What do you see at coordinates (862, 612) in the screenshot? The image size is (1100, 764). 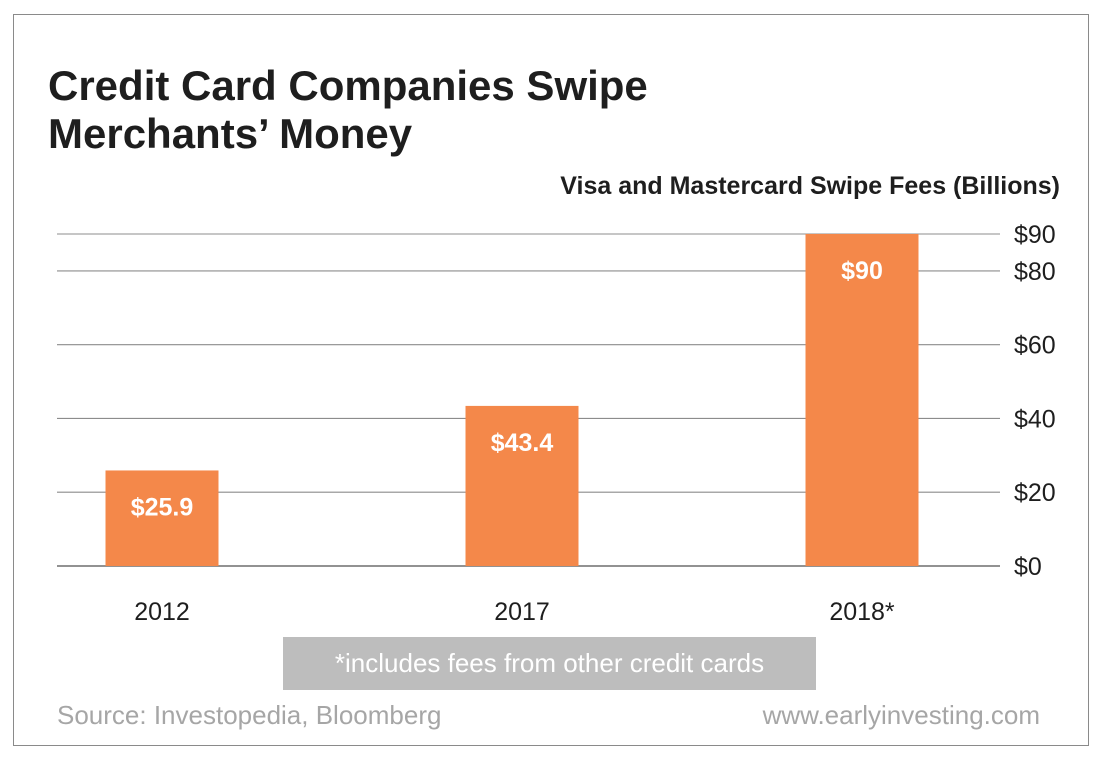 I see `x-tick-label: 2018*` at bounding box center [862, 612].